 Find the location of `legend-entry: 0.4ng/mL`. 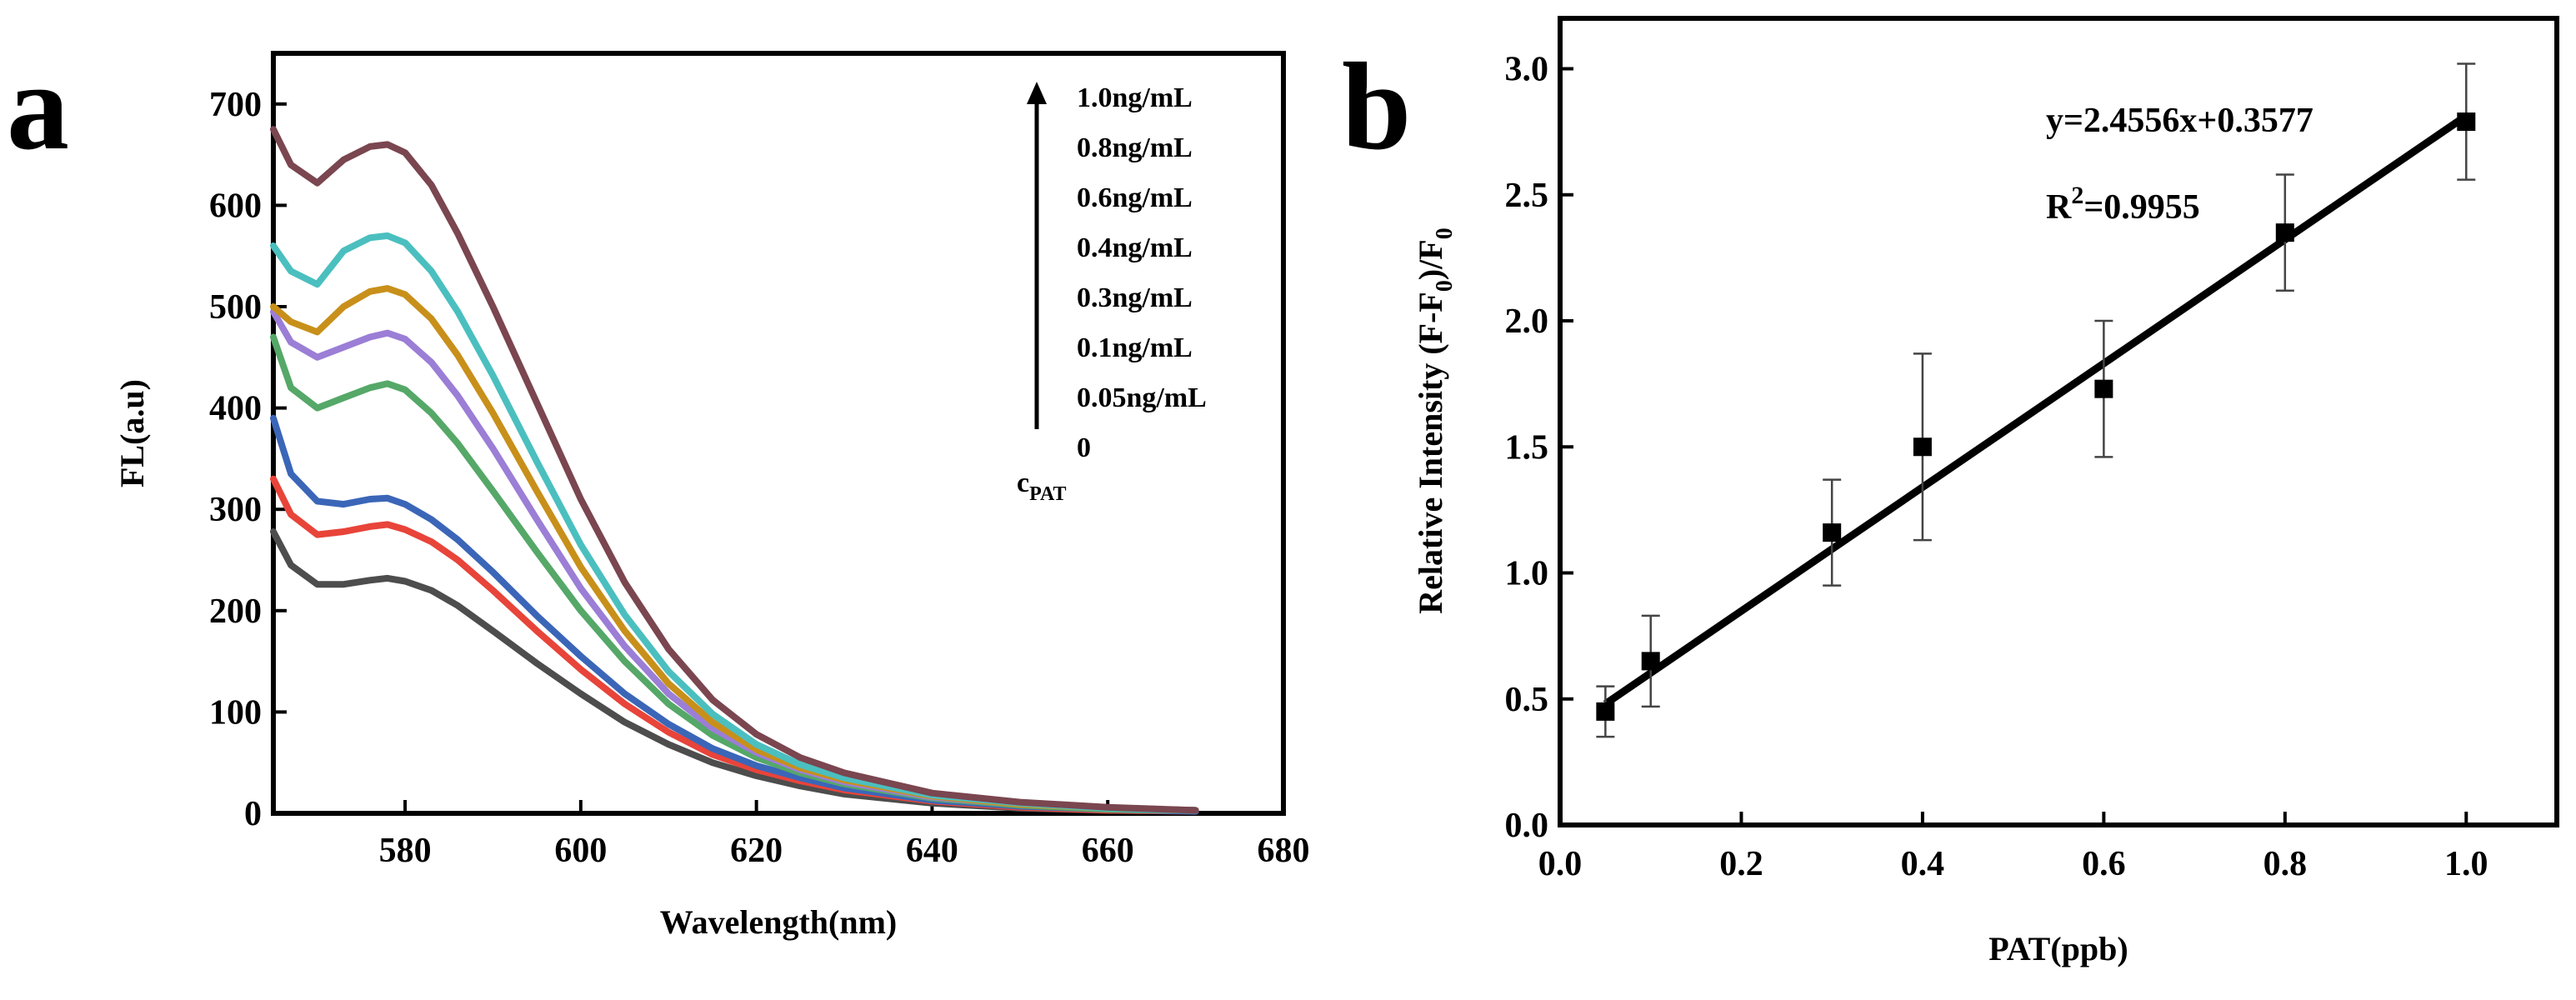

legend-entry: 0.4ng/mL is located at coordinates (1135, 247).